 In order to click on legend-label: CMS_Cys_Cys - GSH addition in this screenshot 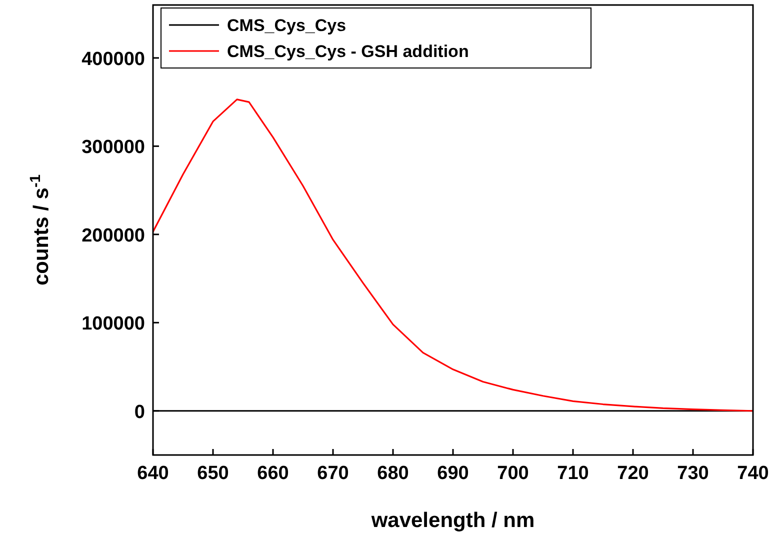, I will do `click(348, 51)`.